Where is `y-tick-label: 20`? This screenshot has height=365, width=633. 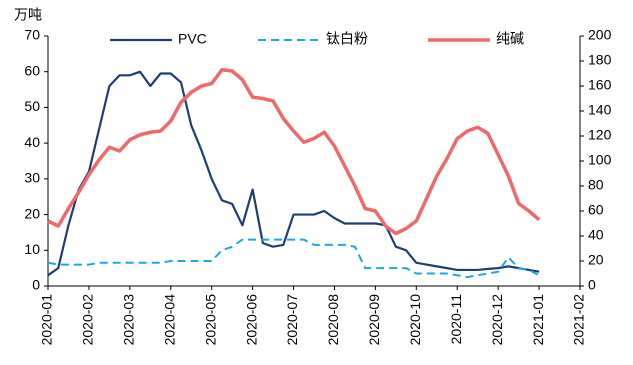
y-tick-label: 20 is located at coordinates (32, 213).